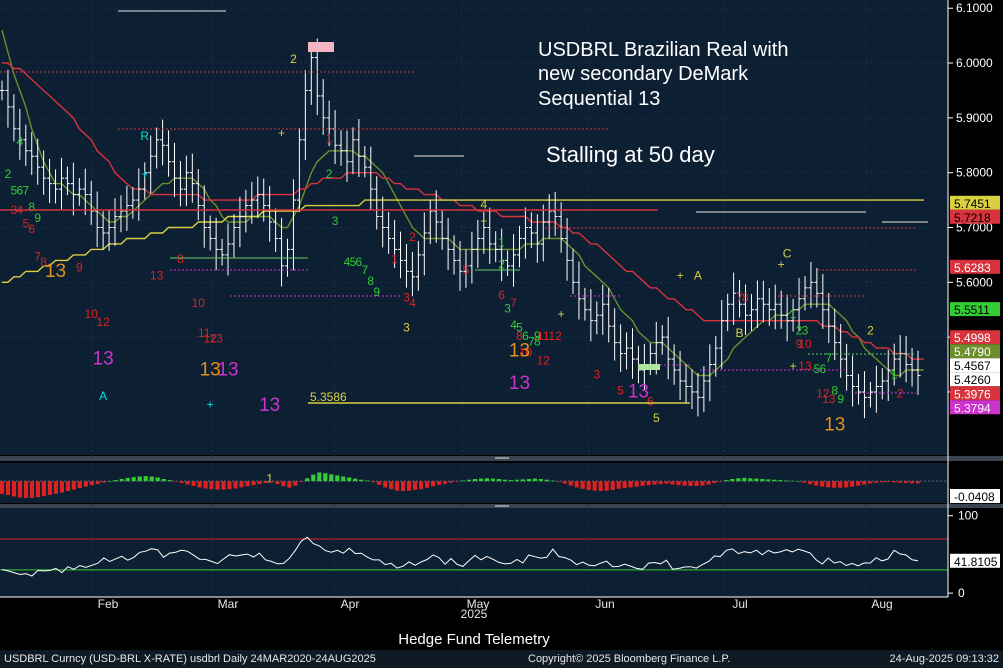 The height and width of the screenshot is (668, 1003). I want to click on month-label: Jun, so click(604, 604).